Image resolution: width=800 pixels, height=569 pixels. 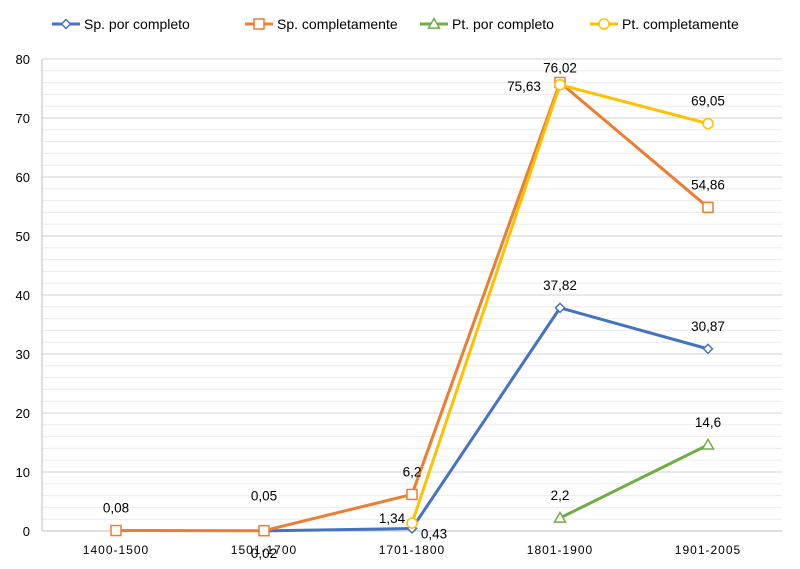 I want to click on legend-item-3: Pt. completamente, so click(x=664, y=24).